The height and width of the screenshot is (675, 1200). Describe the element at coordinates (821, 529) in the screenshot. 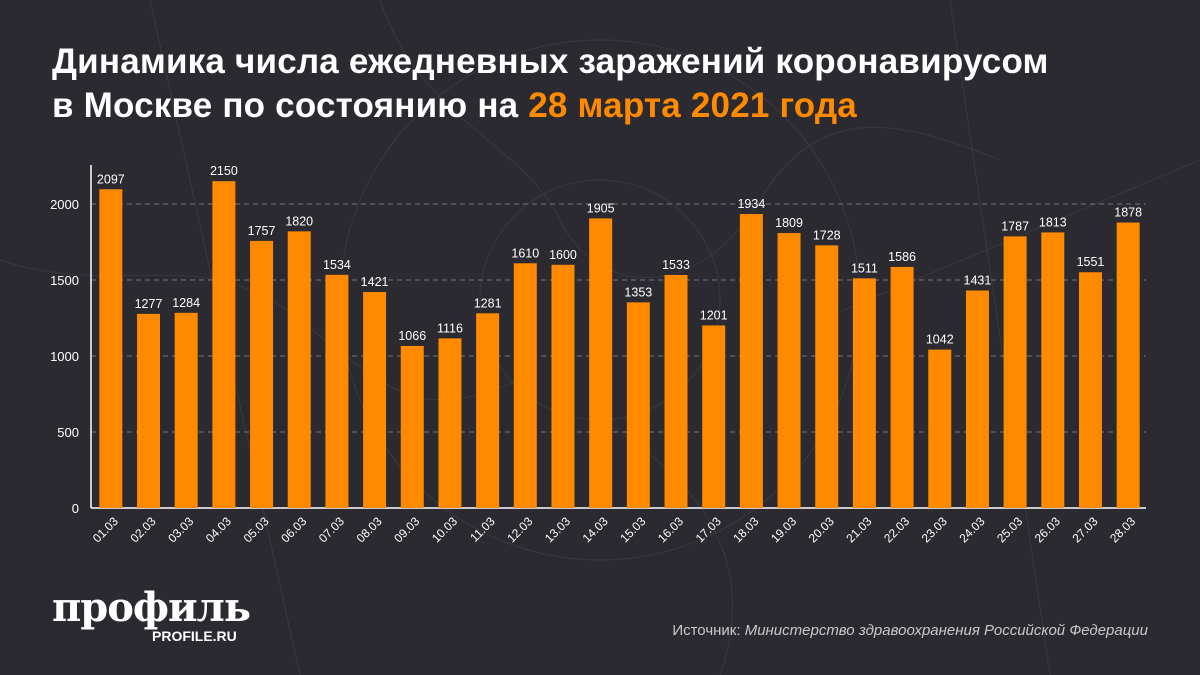

I see `x-tick-label: 20.03` at that location.